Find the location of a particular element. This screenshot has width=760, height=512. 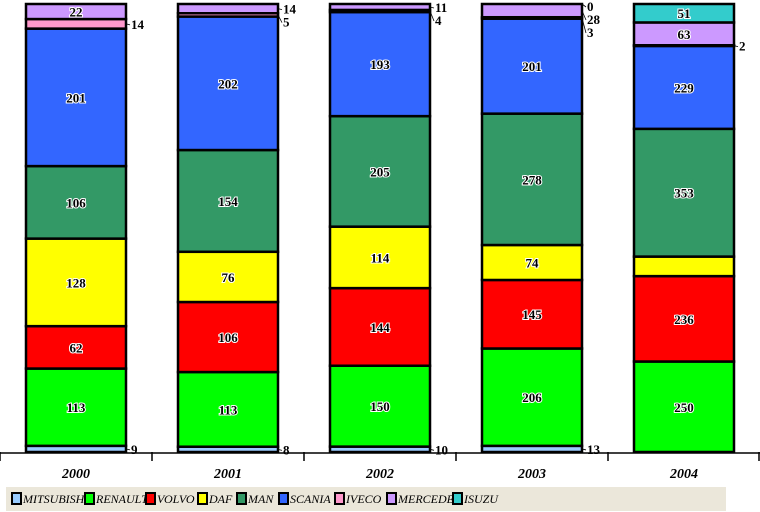

data-label-man-2003: 278 is located at coordinates (532, 179).